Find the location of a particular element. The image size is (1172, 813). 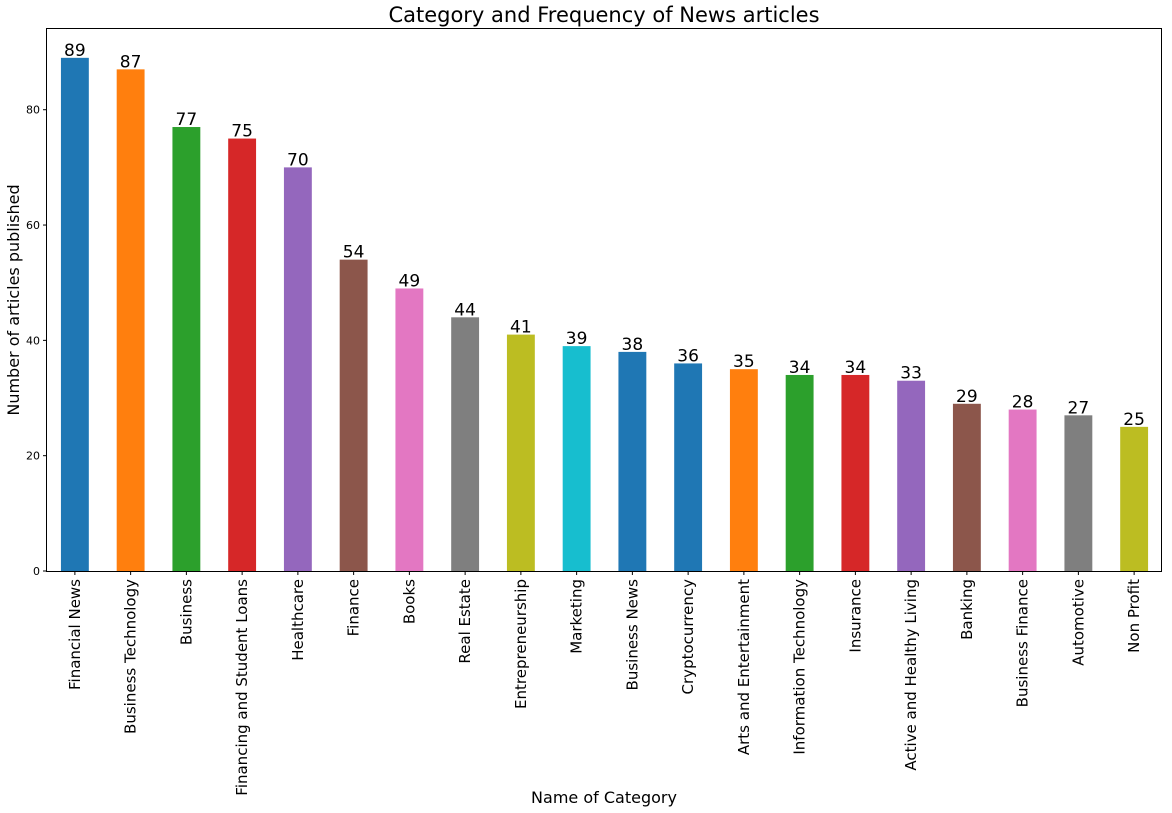

x-tick-label-arts-and-entertainment: Arts and Entertainment is located at coordinates (744, 667).